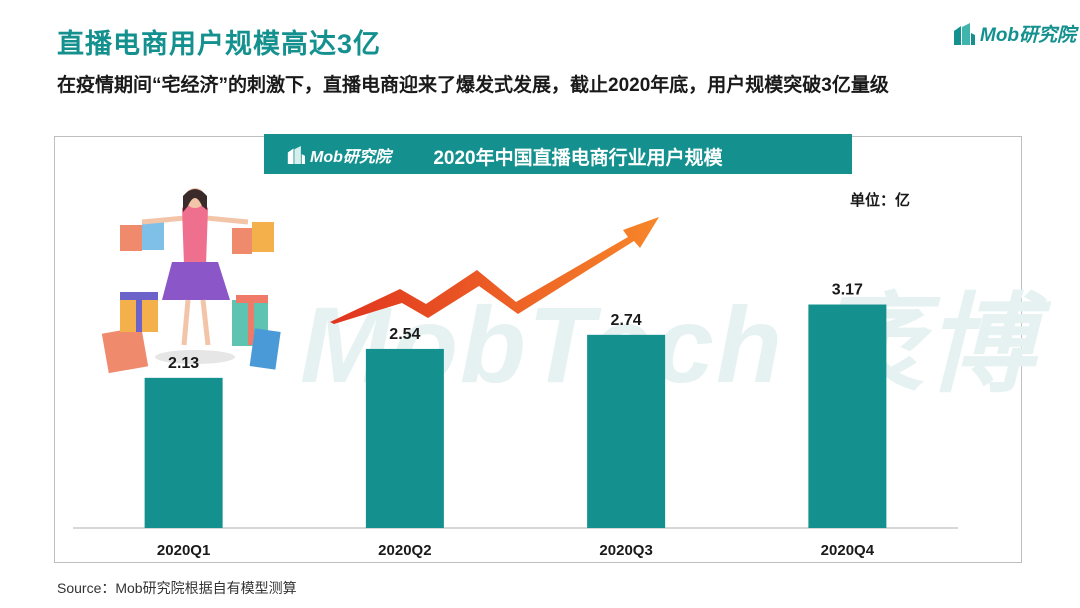  I want to click on banner-brand: Mob研究院, so click(338, 155).